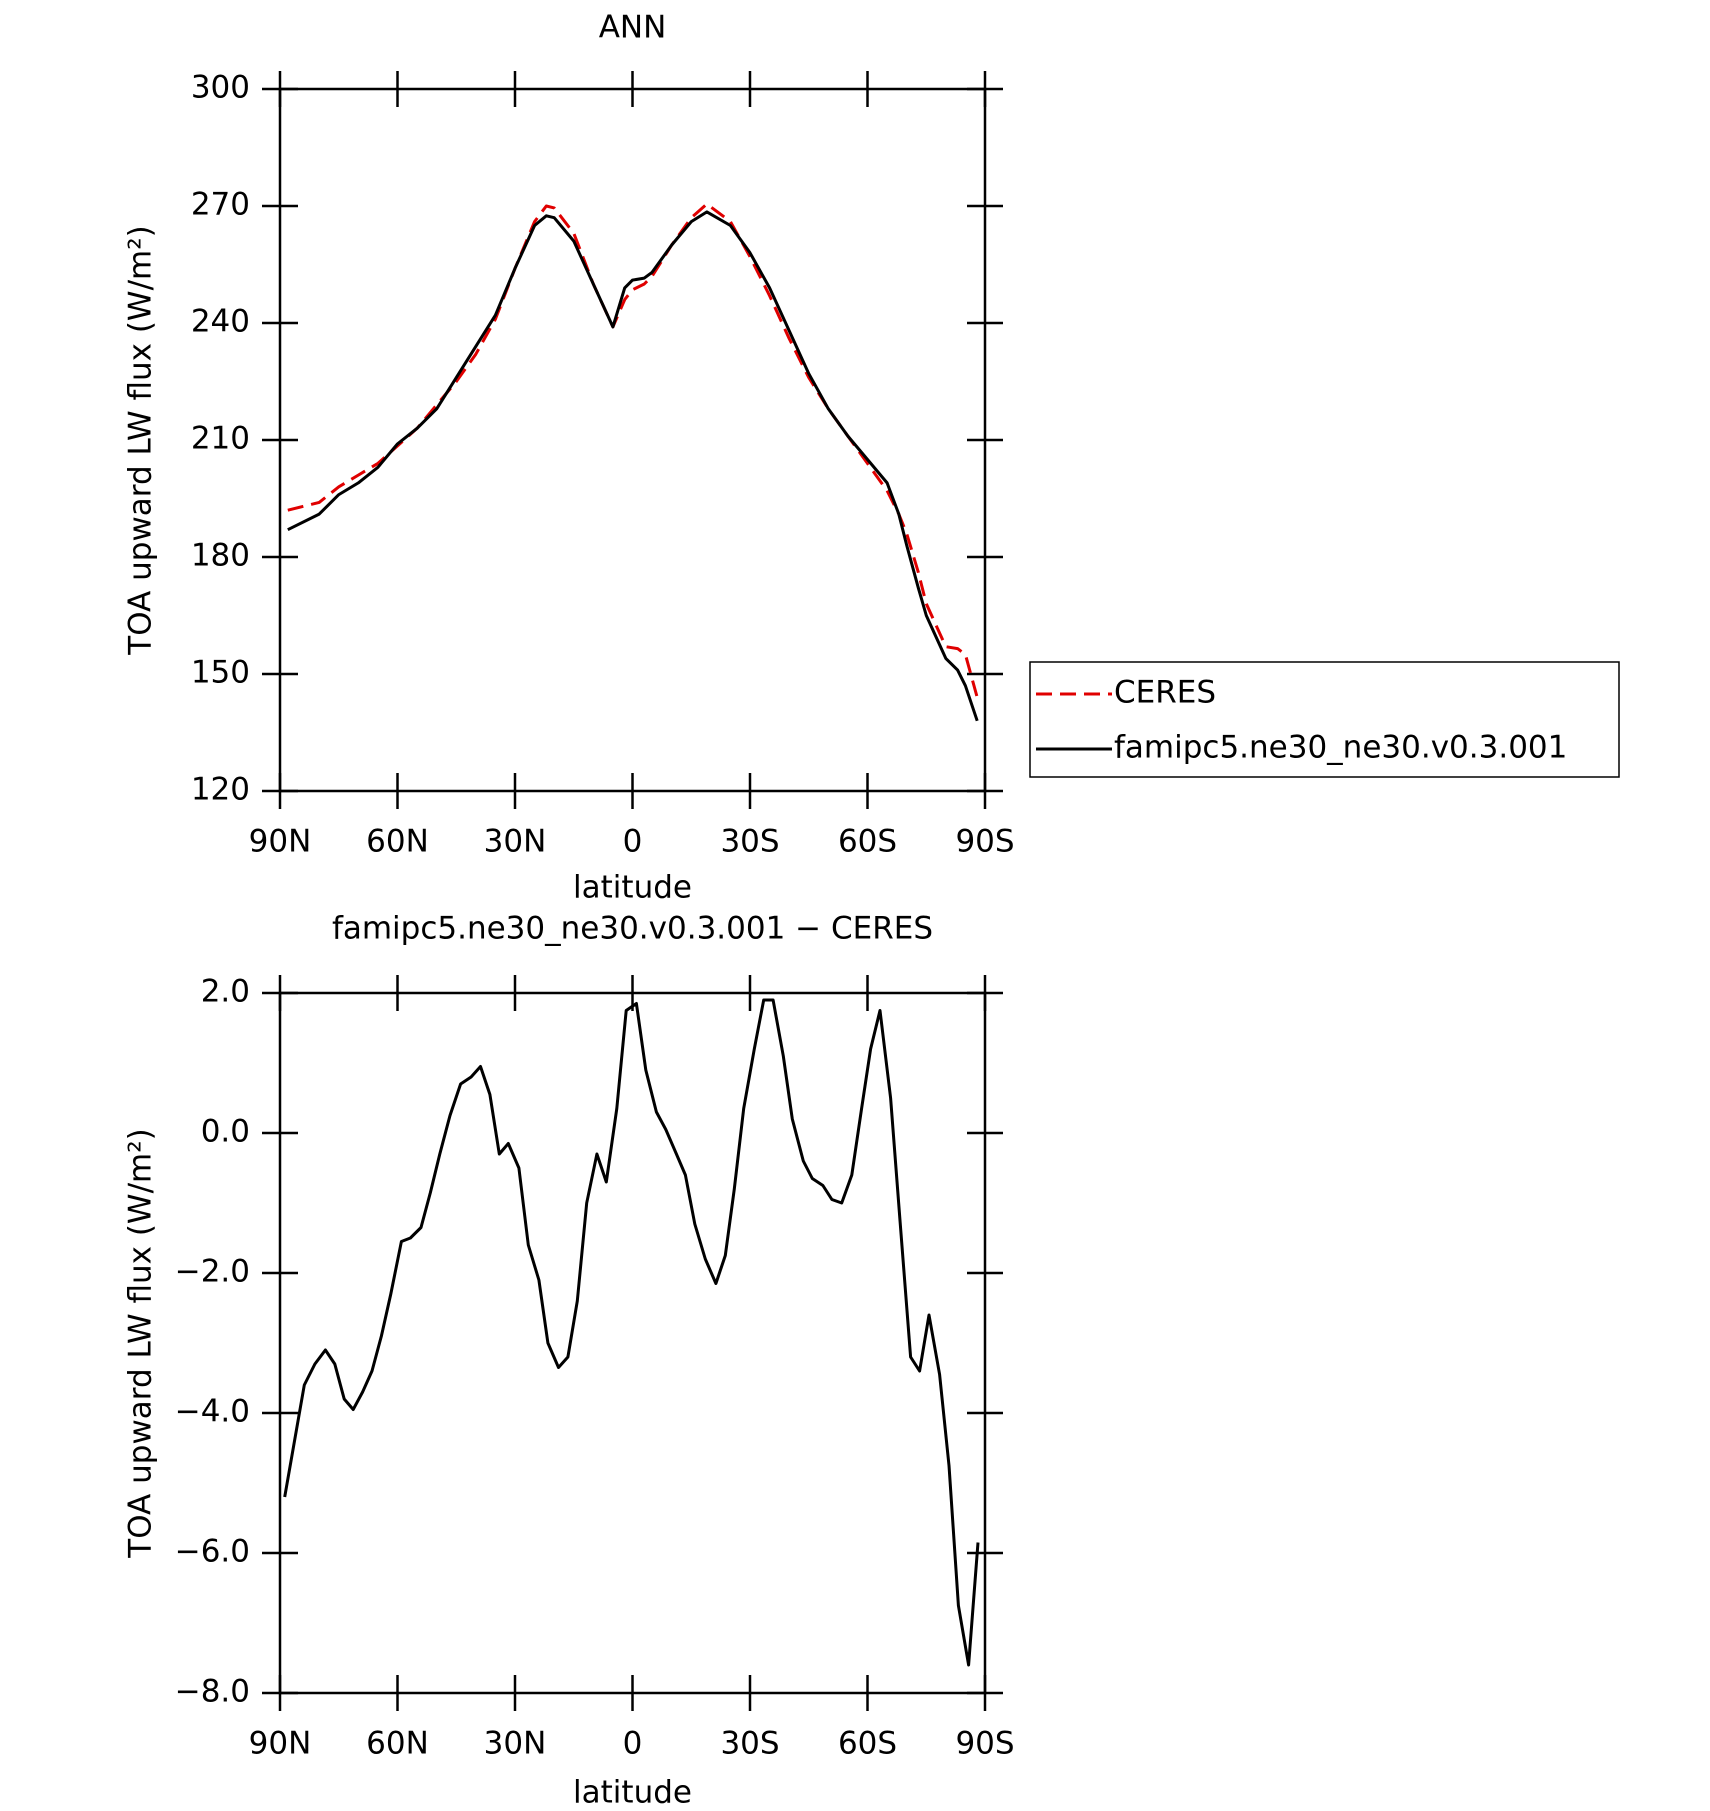 The height and width of the screenshot is (1811, 1710). I want to click on y-tick-label: −4.0, so click(212, 1412).